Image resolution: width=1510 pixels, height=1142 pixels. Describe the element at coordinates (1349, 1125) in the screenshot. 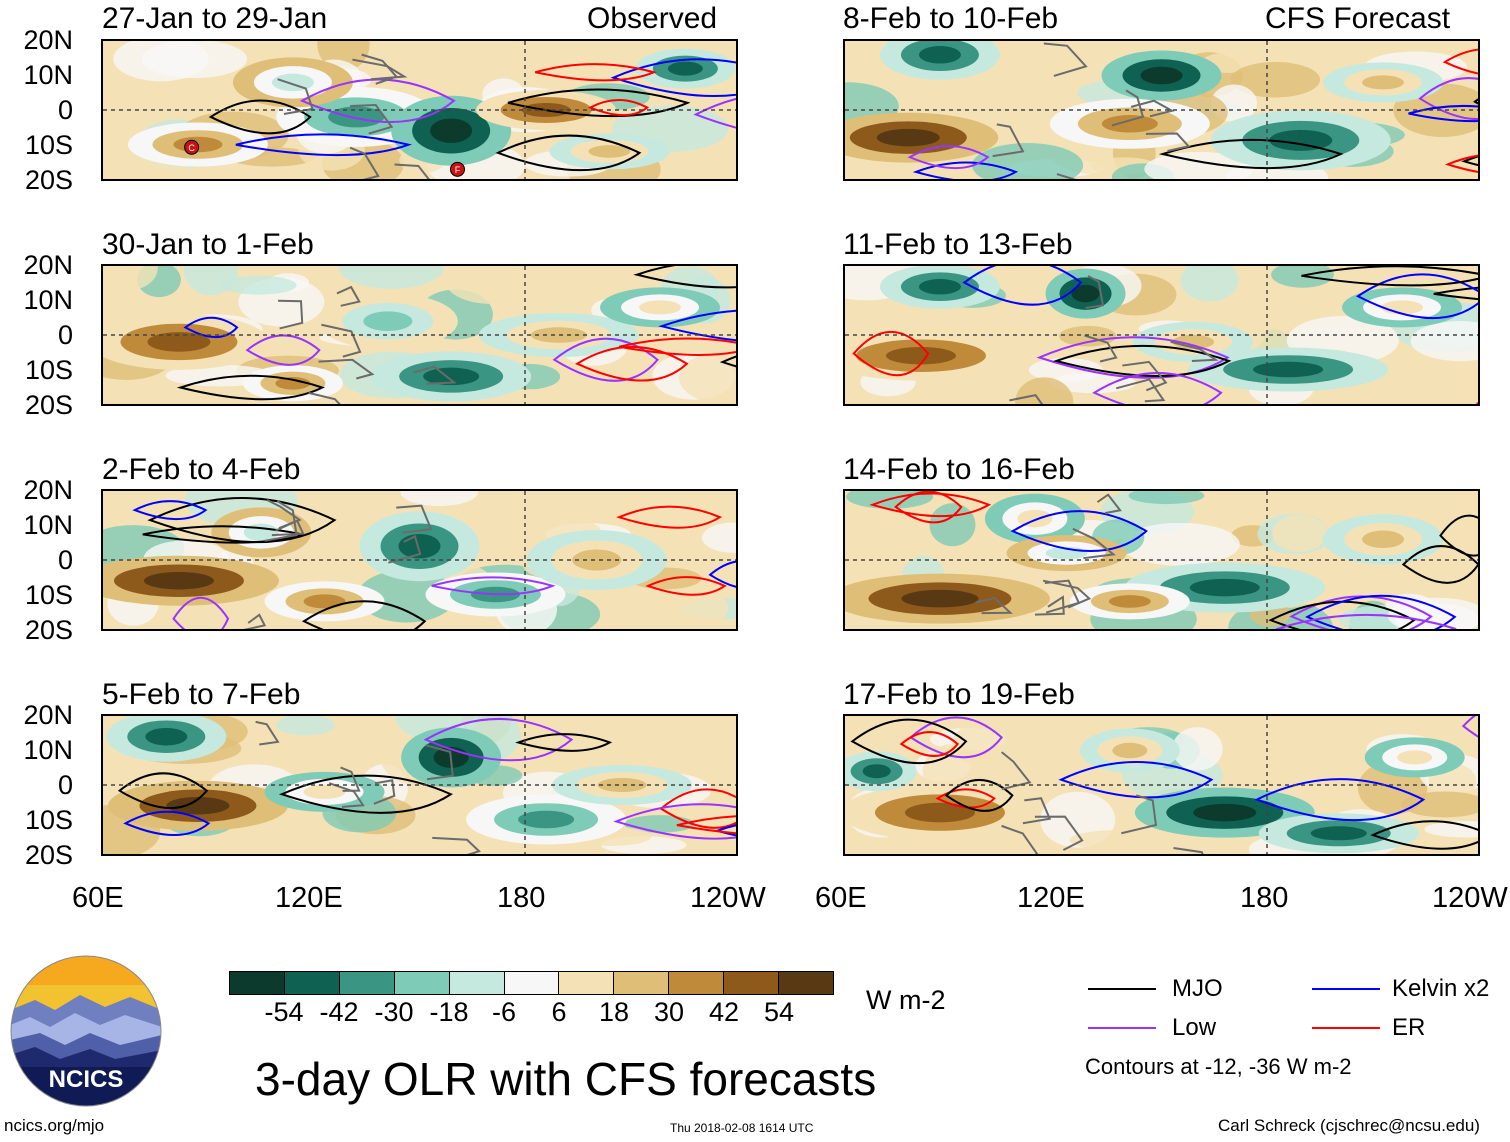

I see `author-credit: Carl Schreck (cjschrec@ncsu.edu)` at that location.